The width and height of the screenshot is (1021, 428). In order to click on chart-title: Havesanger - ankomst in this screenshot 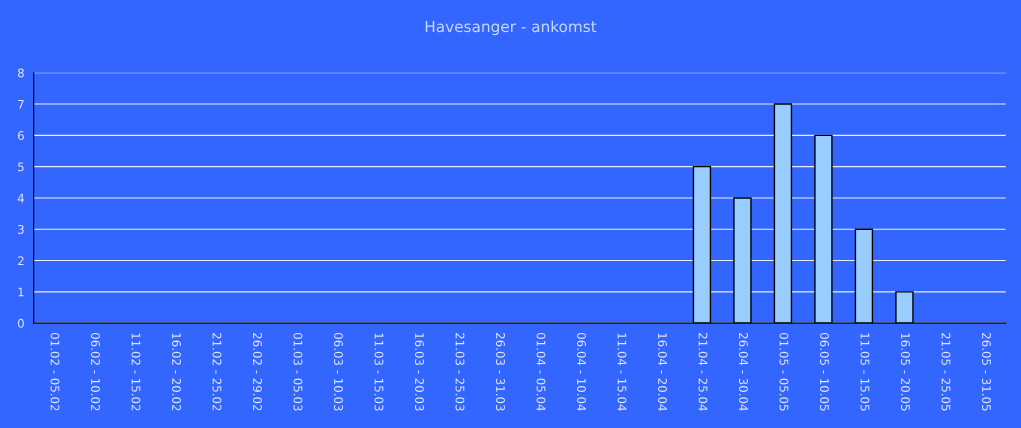, I will do `click(511, 28)`.